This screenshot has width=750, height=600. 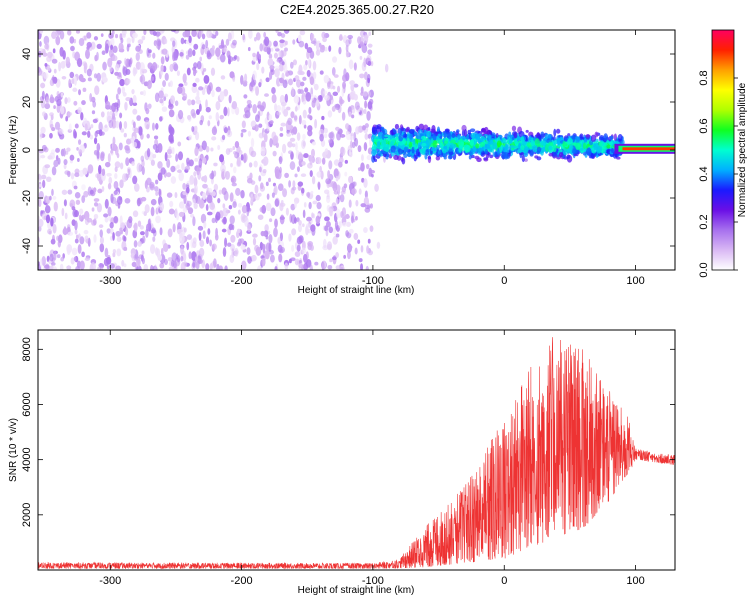 What do you see at coordinates (242, 581) in the screenshot?
I see `x-tick-label: -200` at bounding box center [242, 581].